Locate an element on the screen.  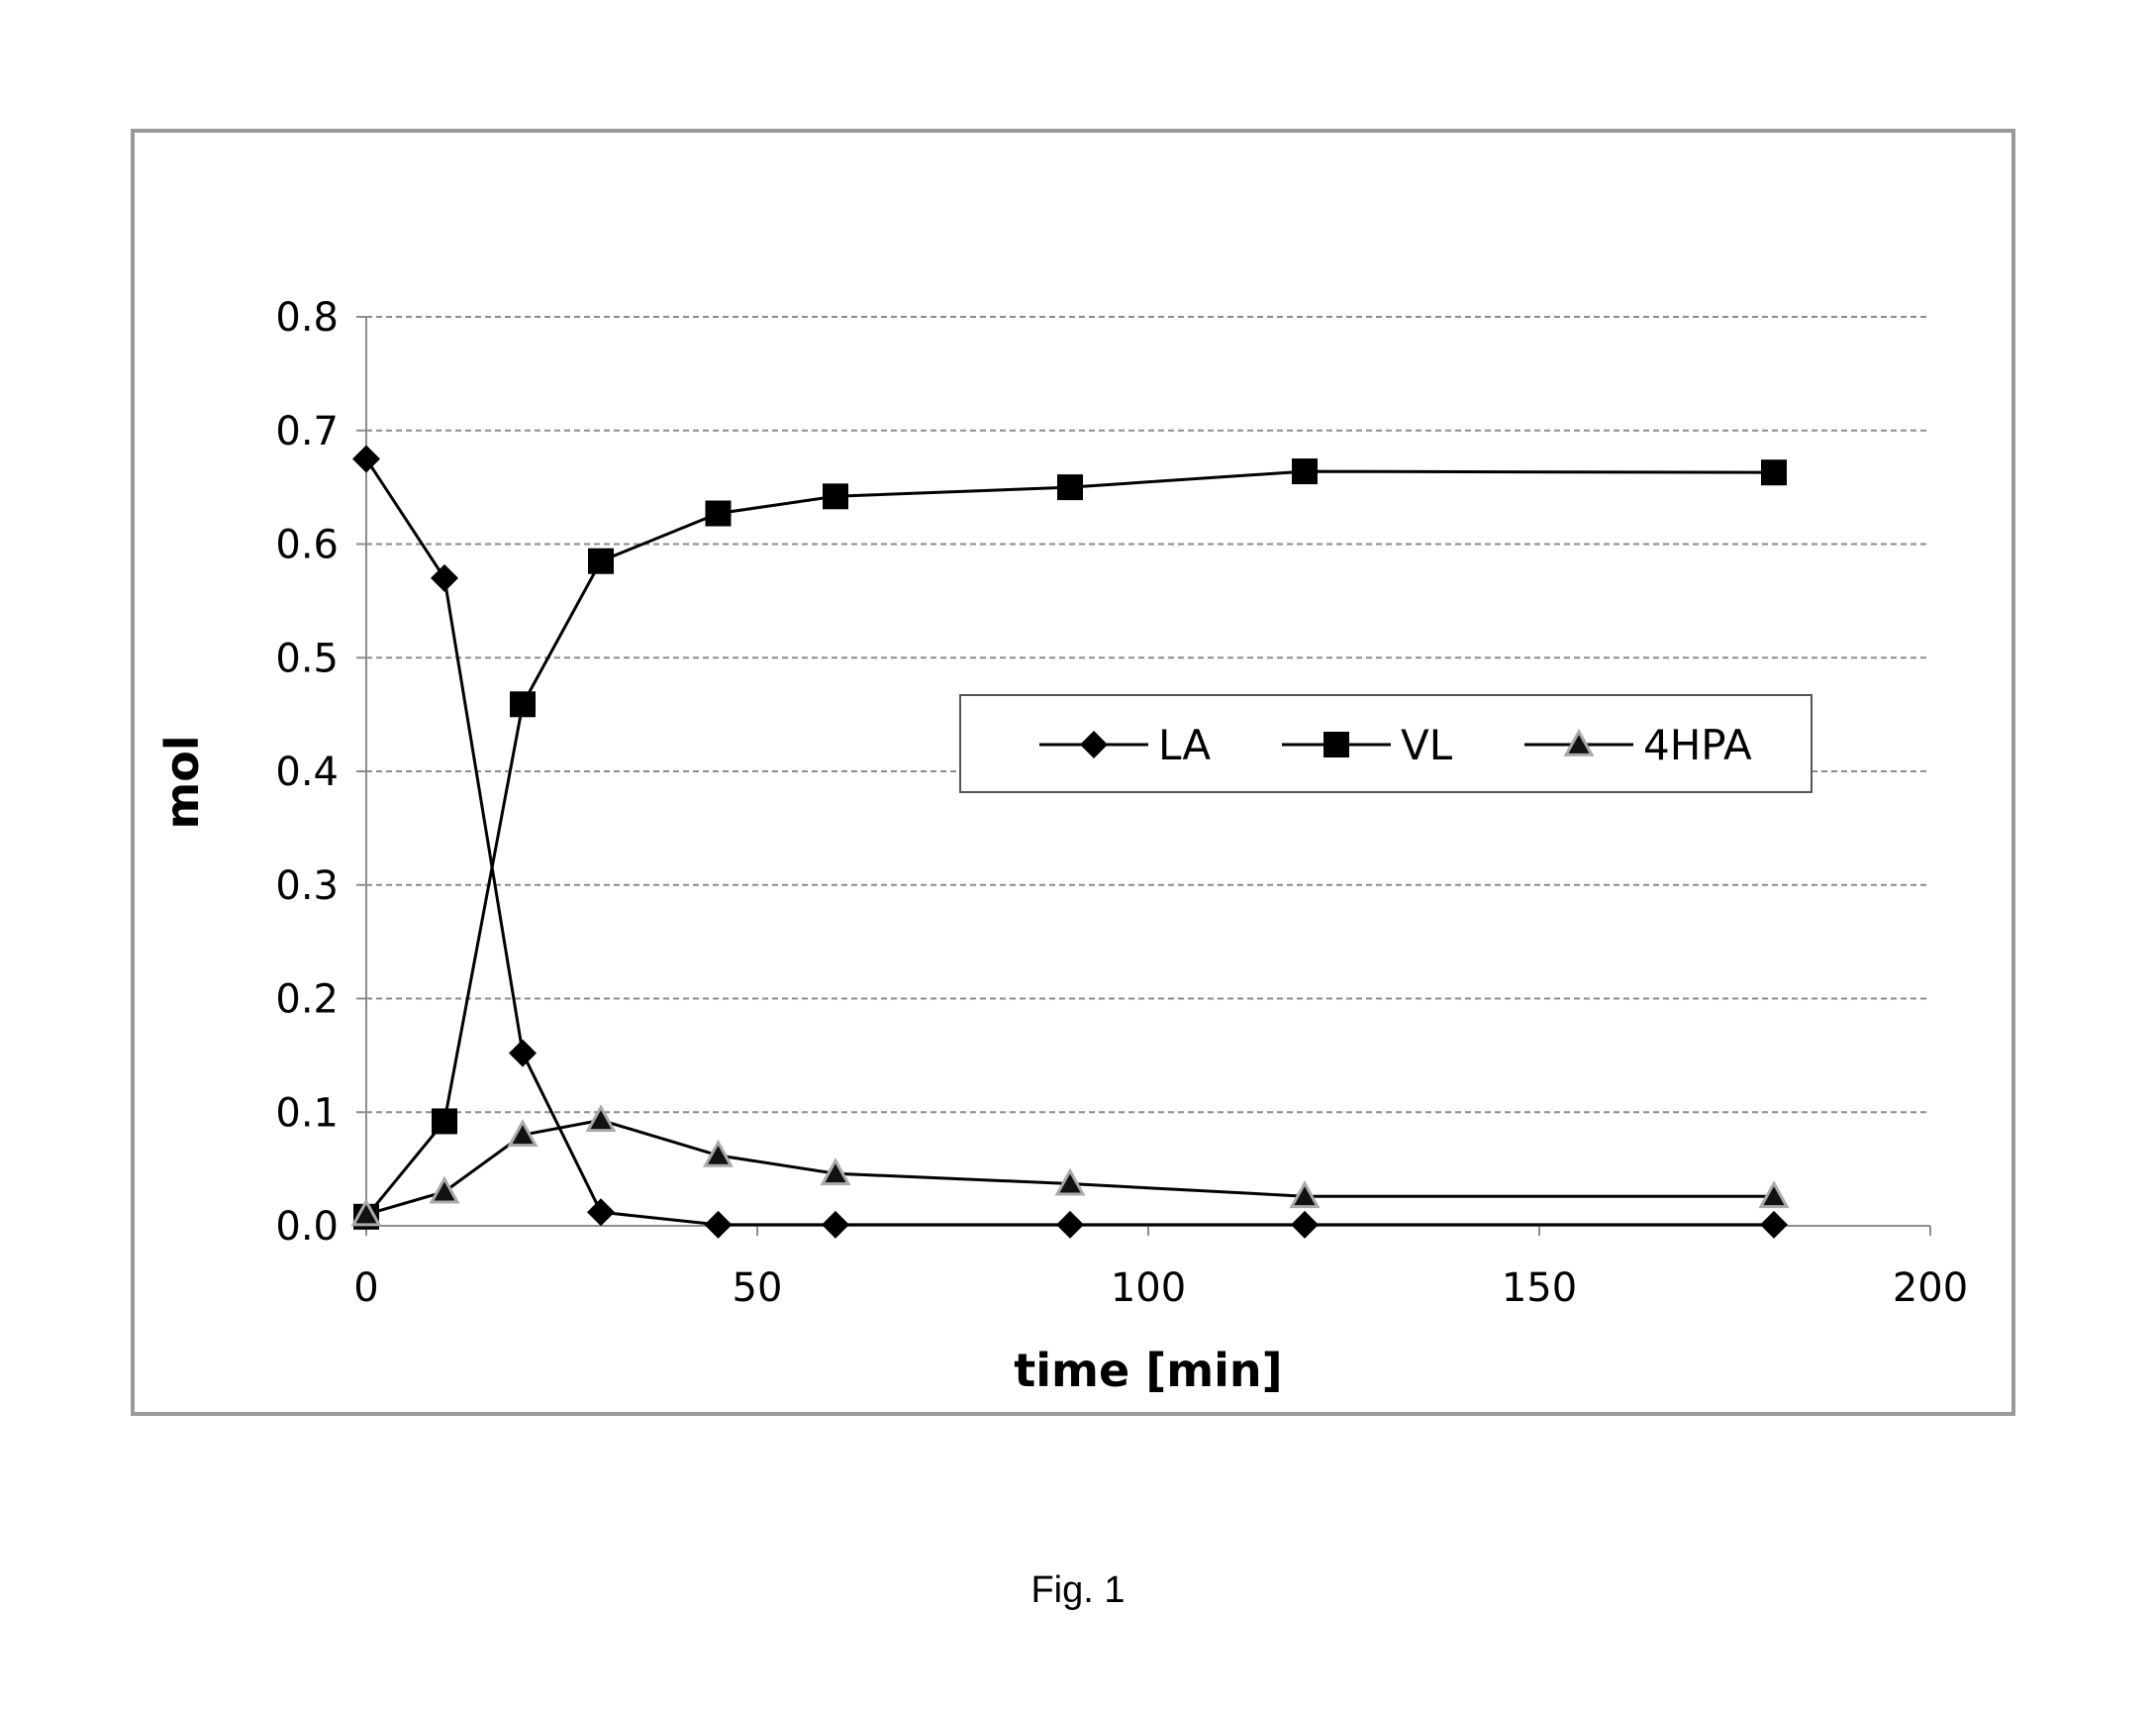
x-tick-label: 100 is located at coordinates (1148, 1288).